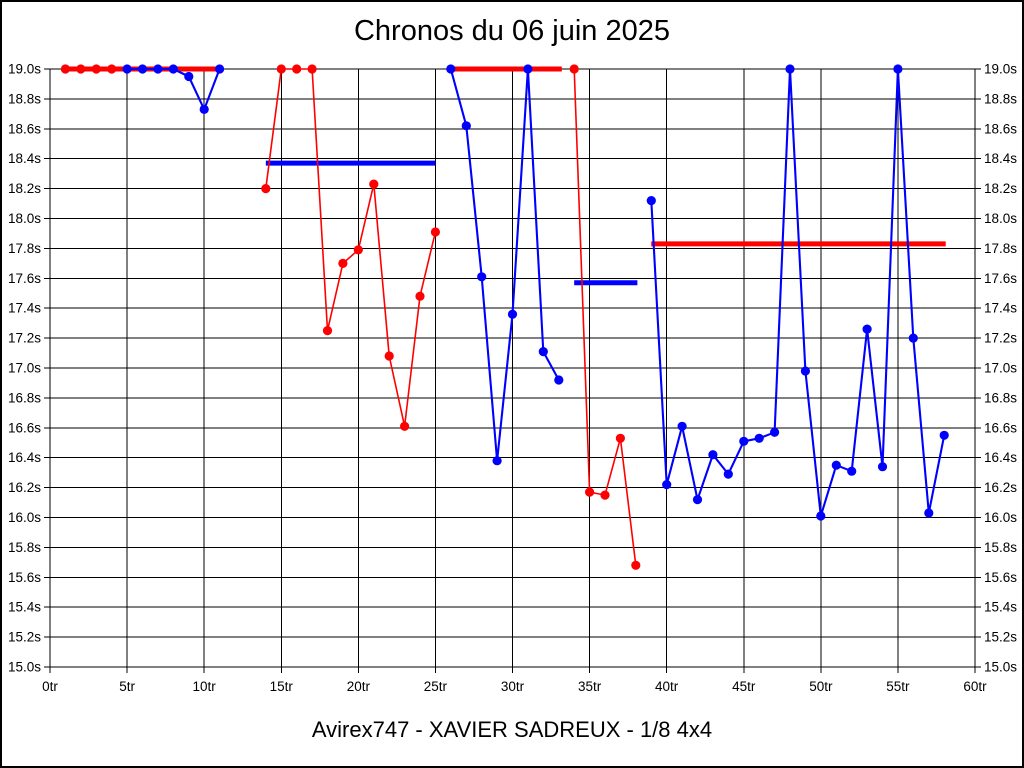 The width and height of the screenshot is (1024, 768). I want to click on y-axis-tick-label-left: 17.4s, so click(24, 308).